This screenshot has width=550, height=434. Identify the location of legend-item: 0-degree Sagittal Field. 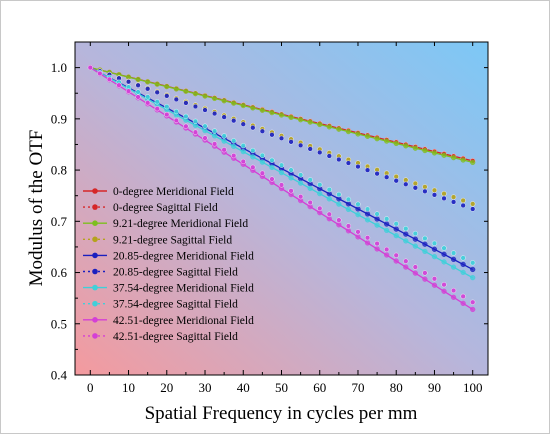
(150, 208).